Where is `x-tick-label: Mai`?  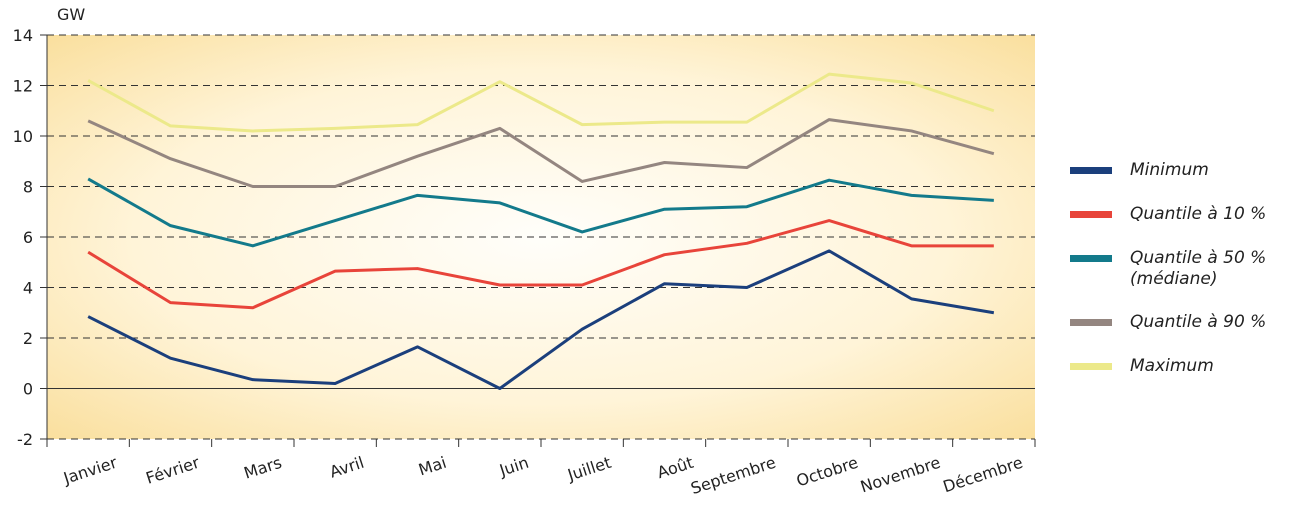 x-tick-label: Mai is located at coordinates (432, 466).